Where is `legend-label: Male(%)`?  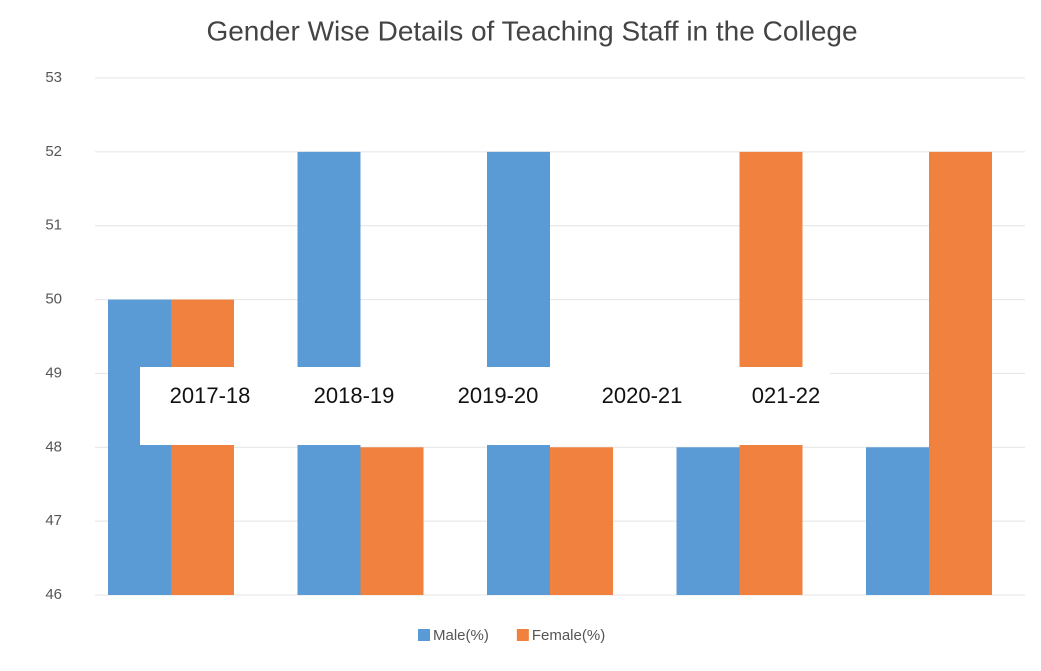 legend-label: Male(%) is located at coordinates (461, 635).